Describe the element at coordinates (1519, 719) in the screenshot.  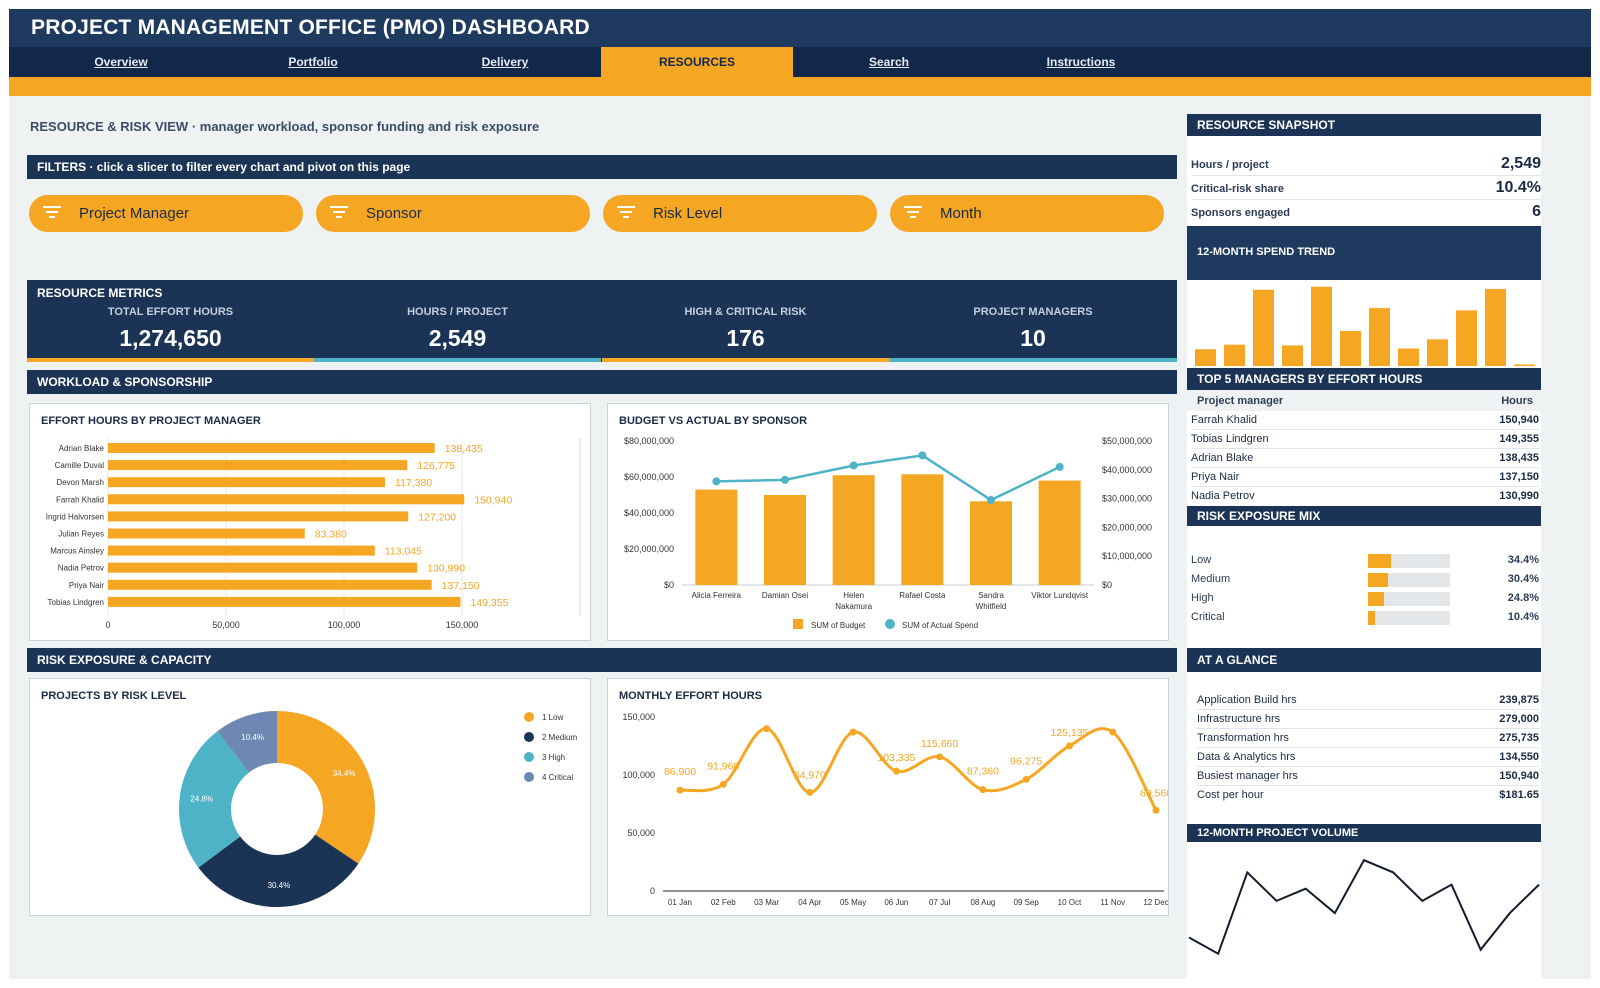
I see `glance-value: 279,000` at that location.